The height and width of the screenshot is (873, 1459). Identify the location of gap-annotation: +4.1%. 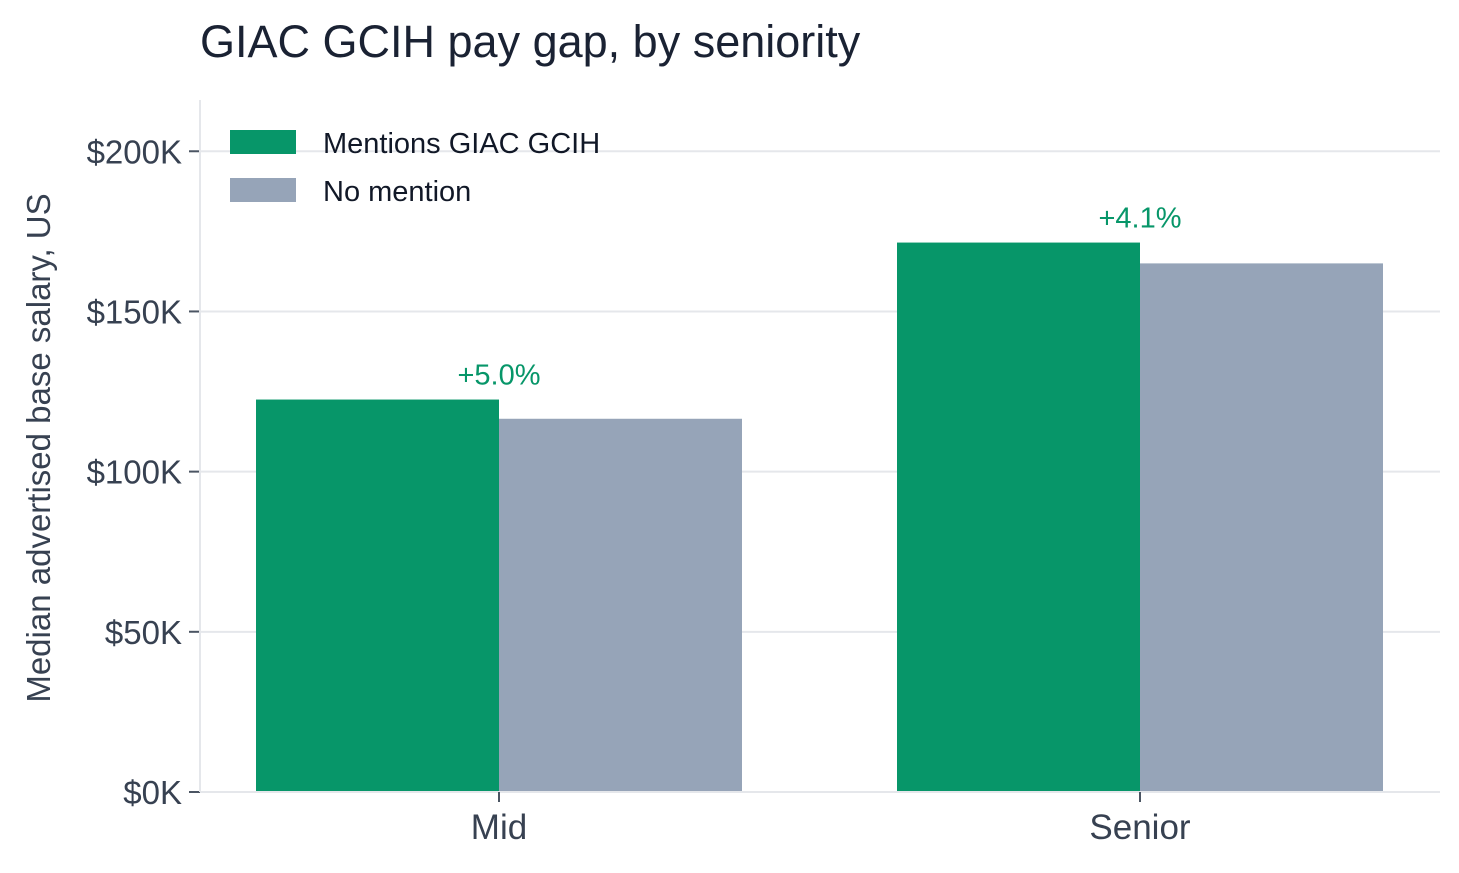
(1139, 219).